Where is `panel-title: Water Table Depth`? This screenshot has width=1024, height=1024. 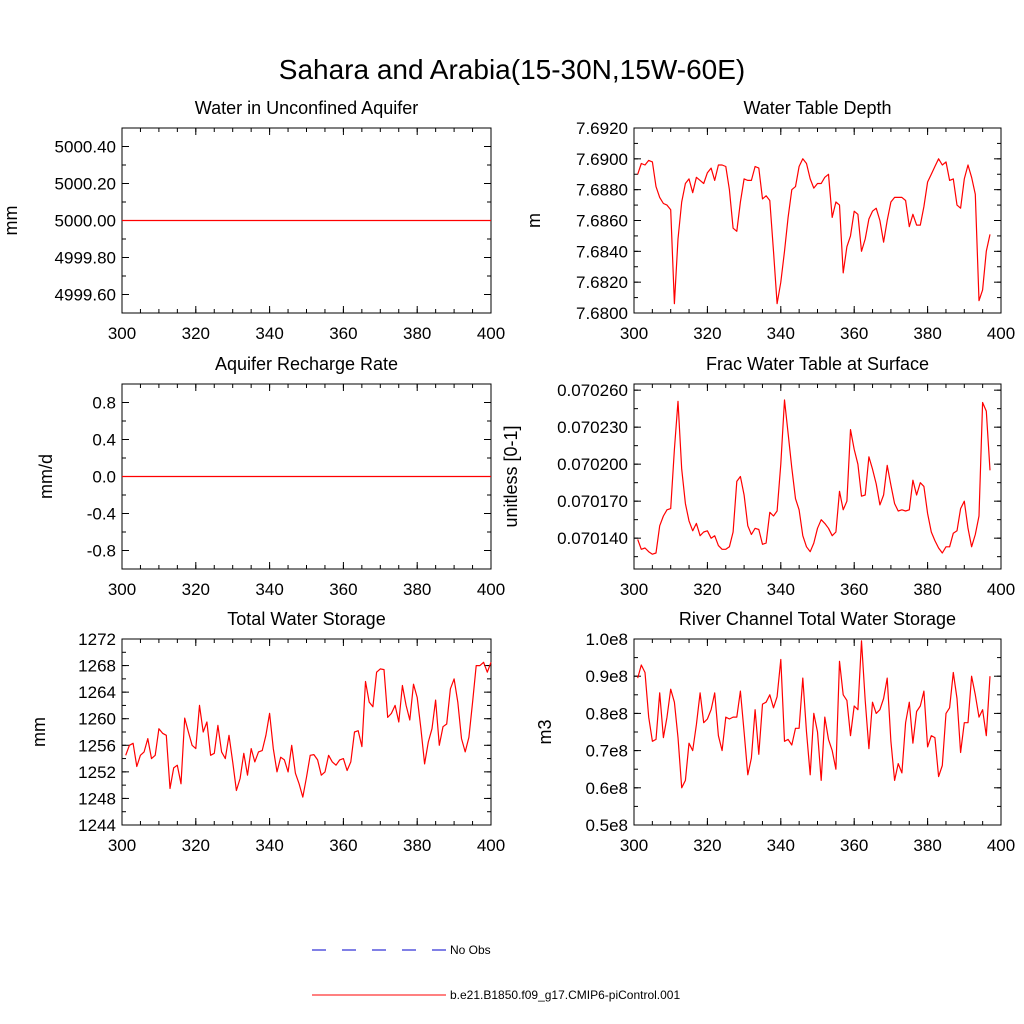
panel-title: Water Table Depth is located at coordinates (817, 108).